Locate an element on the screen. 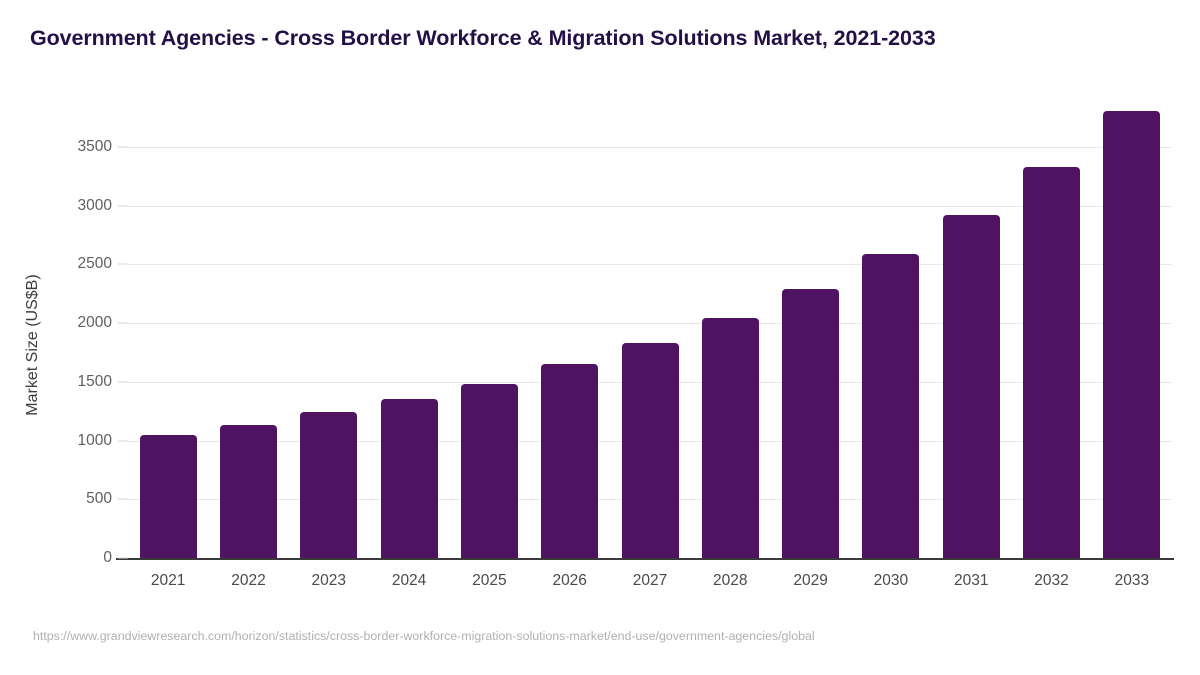  y-axis-tick-label: 1000 is located at coordinates (94, 440).